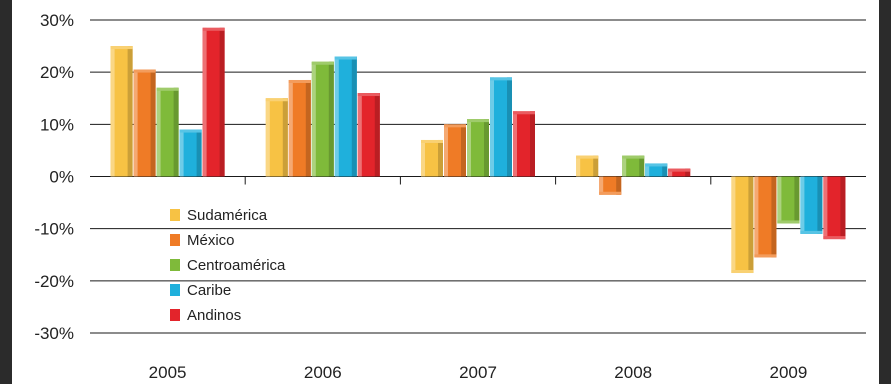 This screenshot has width=891, height=384. I want to click on legend-label: Centroamérica, so click(236, 265).